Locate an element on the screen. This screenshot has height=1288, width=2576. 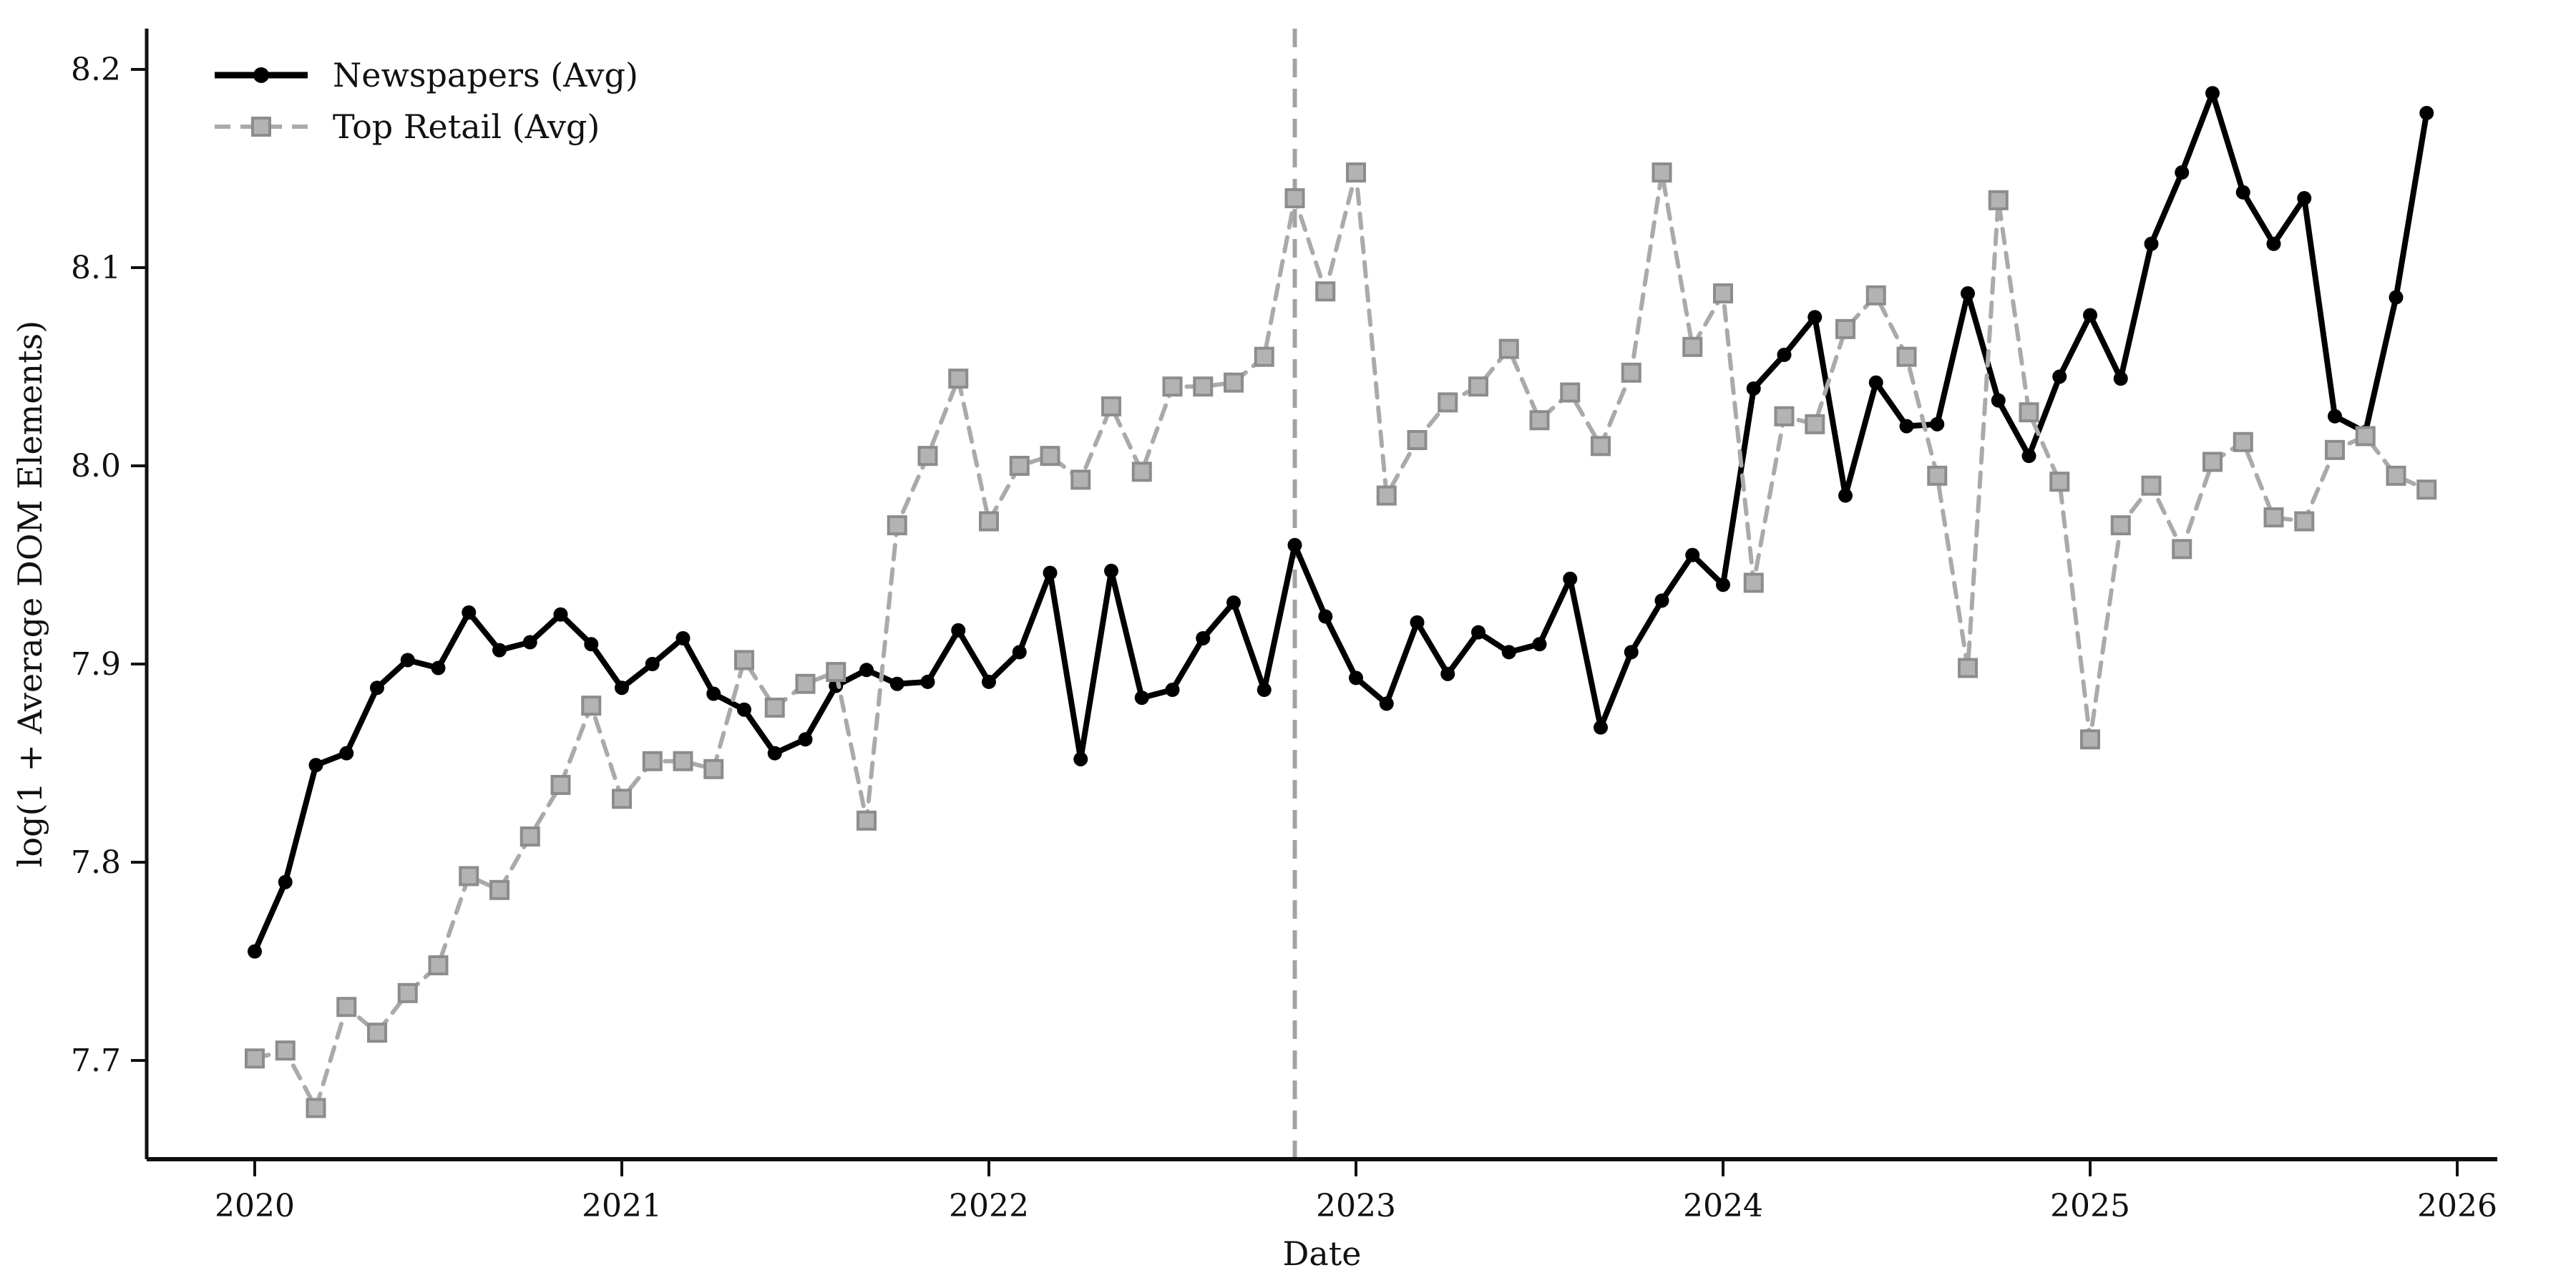
y-tick-label: 8.2 is located at coordinates (96, 70).